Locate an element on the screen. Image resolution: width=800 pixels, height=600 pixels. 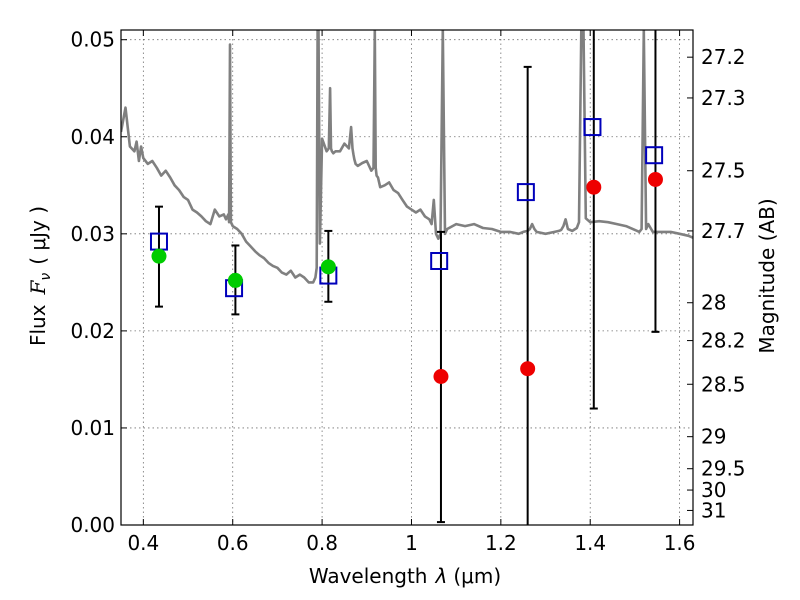
x-tick-label: 0.8 is located at coordinates (322, 543).